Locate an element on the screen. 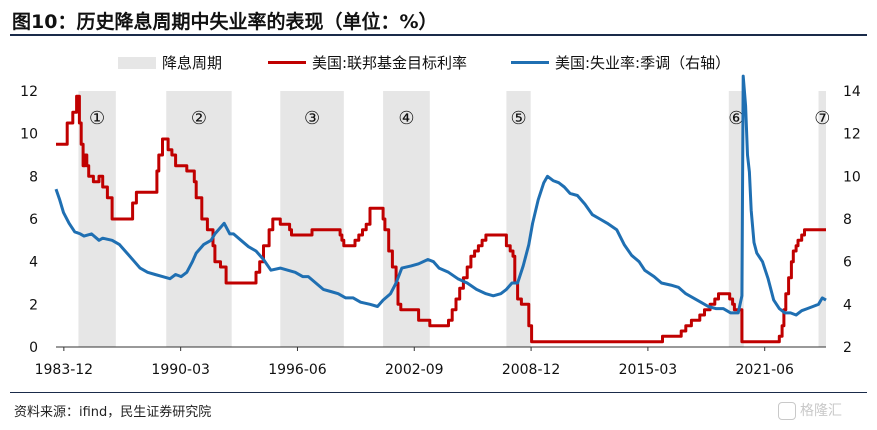 This screenshot has height=430, width=877. y-right-tick-label: 14 is located at coordinates (852, 92).